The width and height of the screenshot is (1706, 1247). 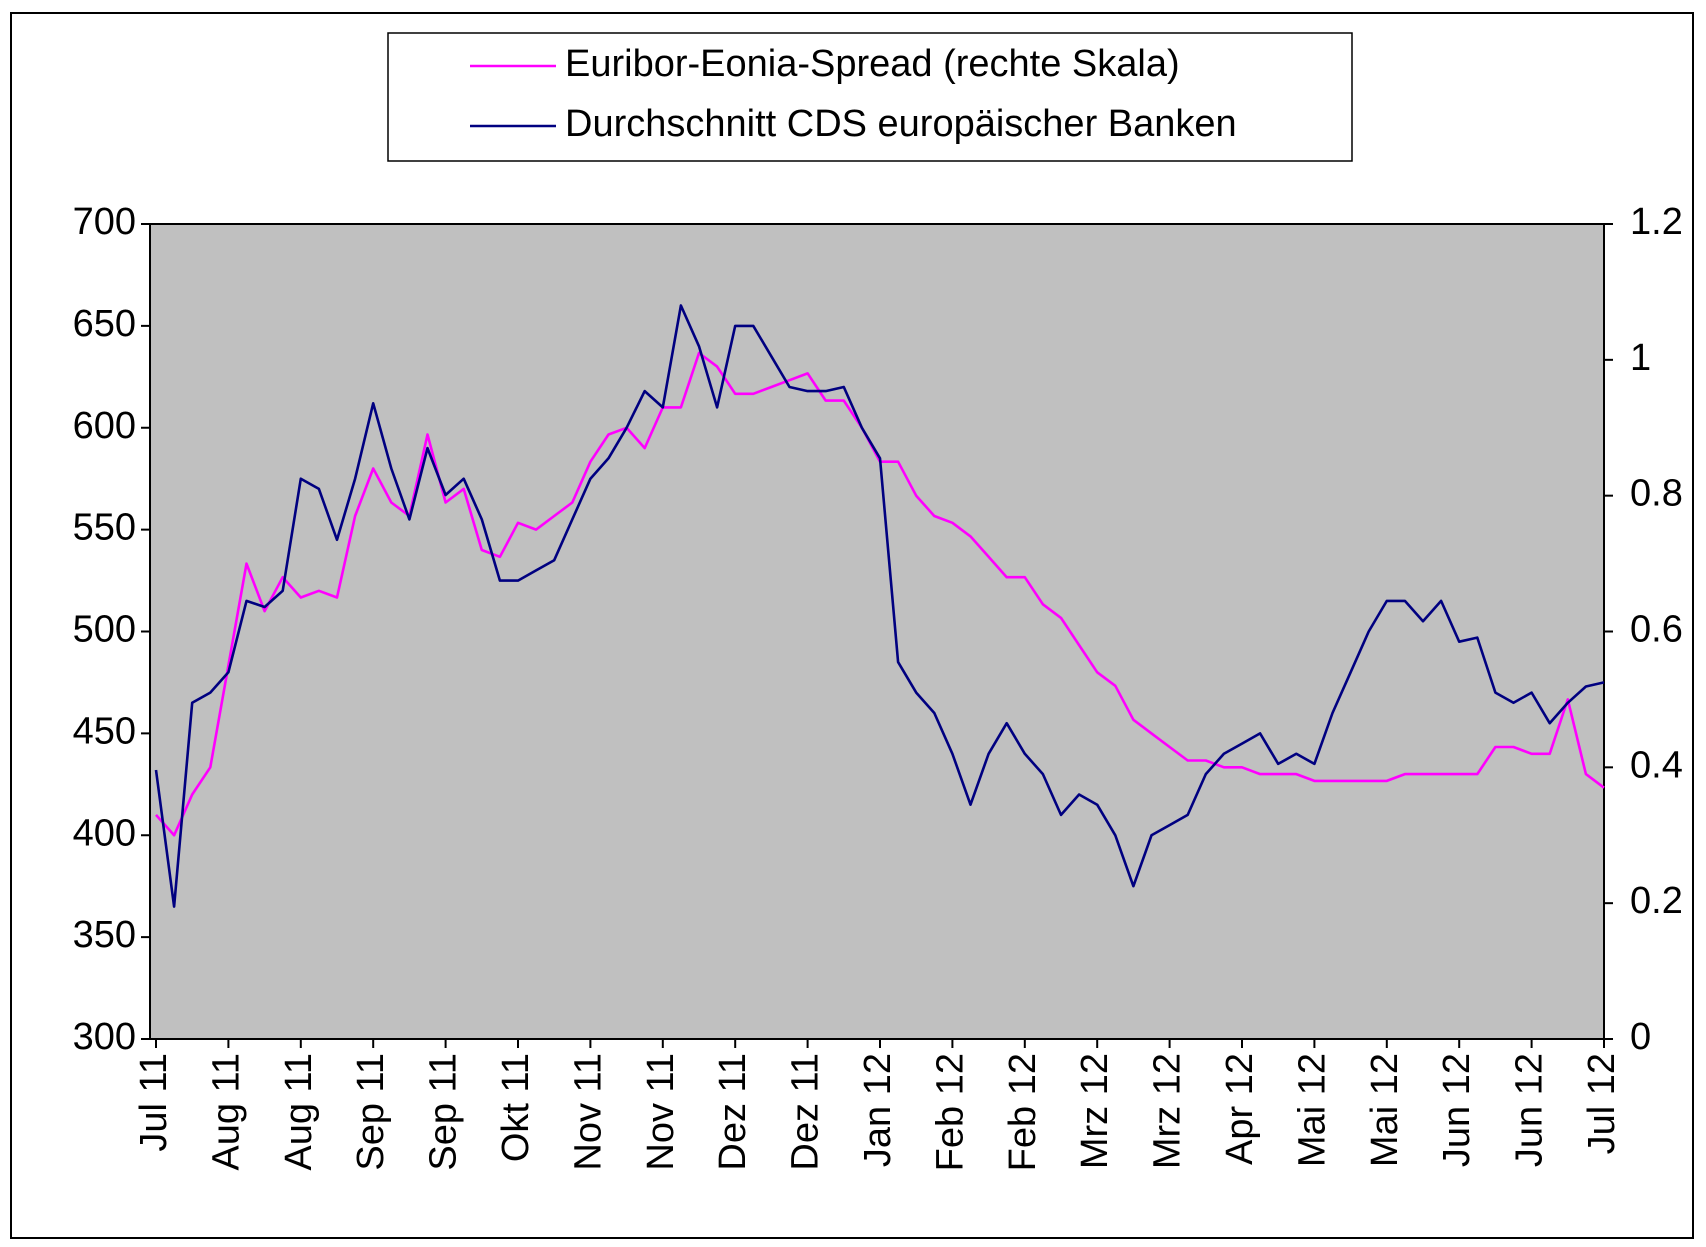 I want to click on x-tick-label: Okt 11, so click(x=516, y=1107).